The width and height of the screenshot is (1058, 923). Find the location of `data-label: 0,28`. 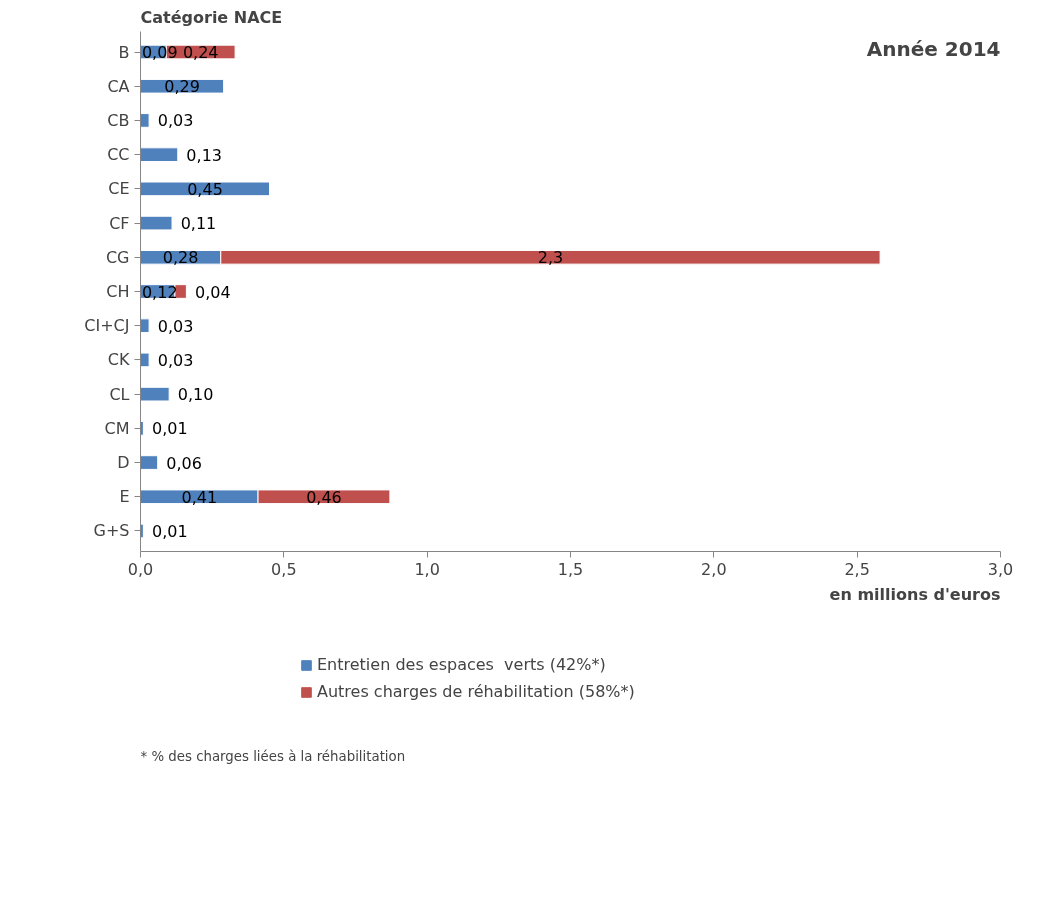

data-label: 0,28 is located at coordinates (180, 258).